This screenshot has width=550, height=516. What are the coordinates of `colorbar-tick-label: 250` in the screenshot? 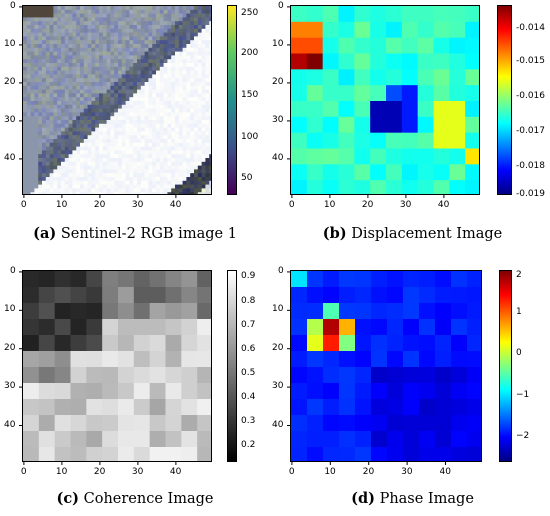 It's located at (250, 12).